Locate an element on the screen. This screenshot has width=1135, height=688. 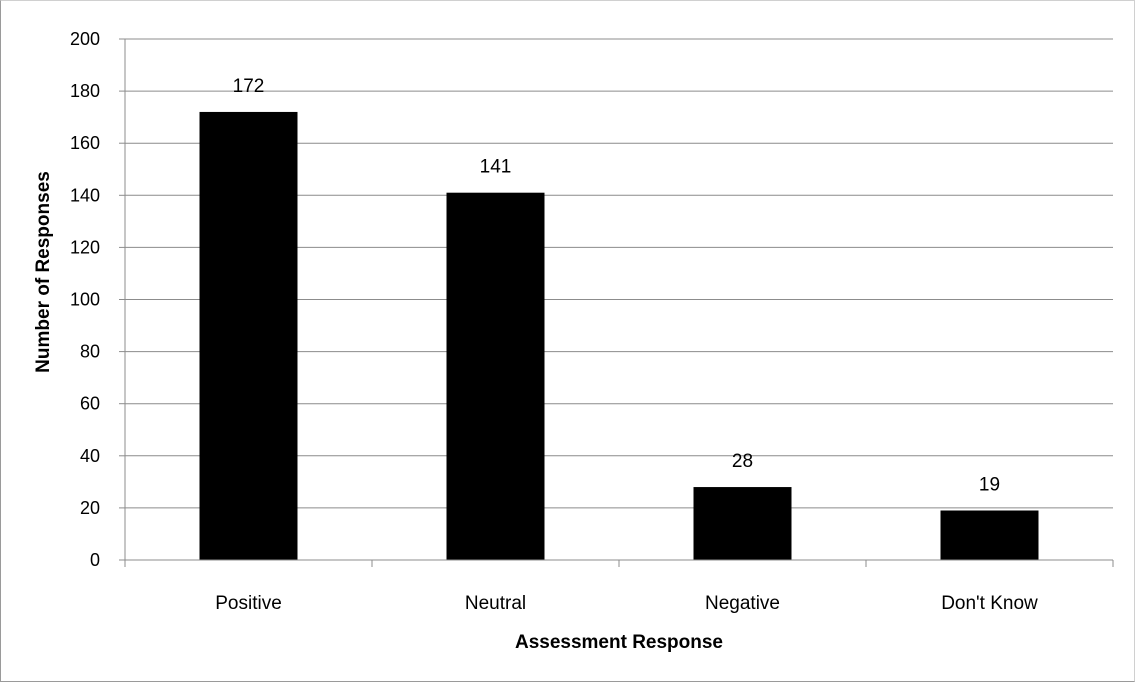
bar-neutral is located at coordinates (495, 376).